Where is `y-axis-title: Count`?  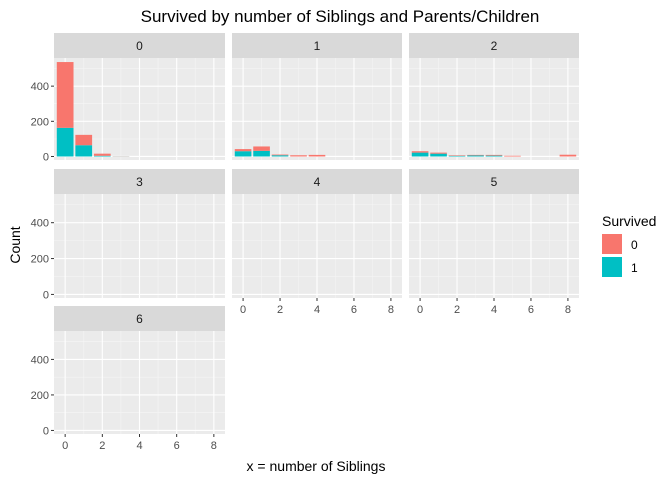
y-axis-title: Count is located at coordinates (15, 244).